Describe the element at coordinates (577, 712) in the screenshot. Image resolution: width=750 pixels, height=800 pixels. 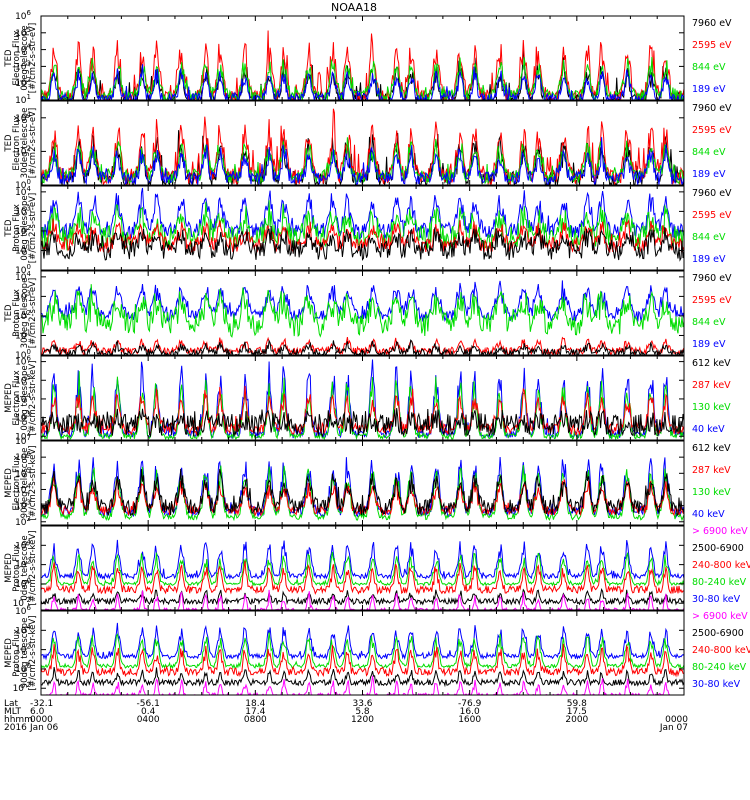
I see `time-axis-value: 17.5` at that location.